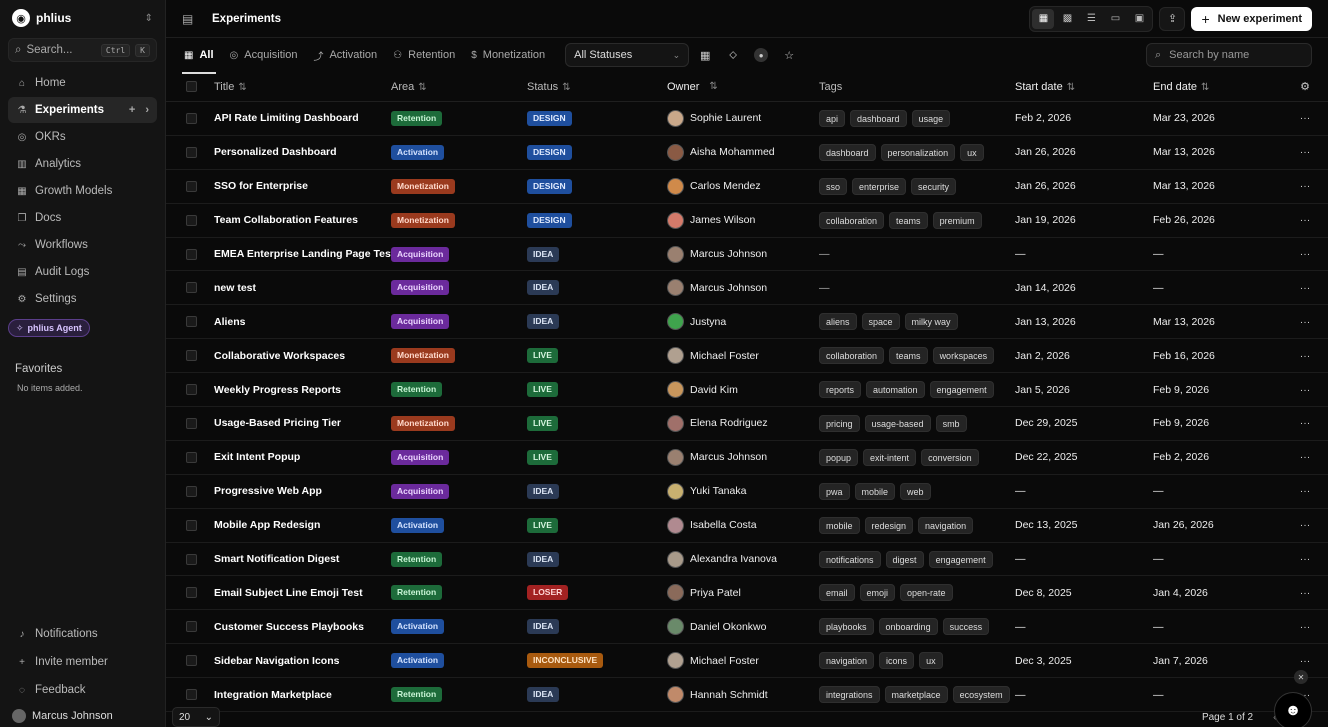  Describe the element at coordinates (191, 86) in the screenshot. I see `select-all-checkbox` at that location.